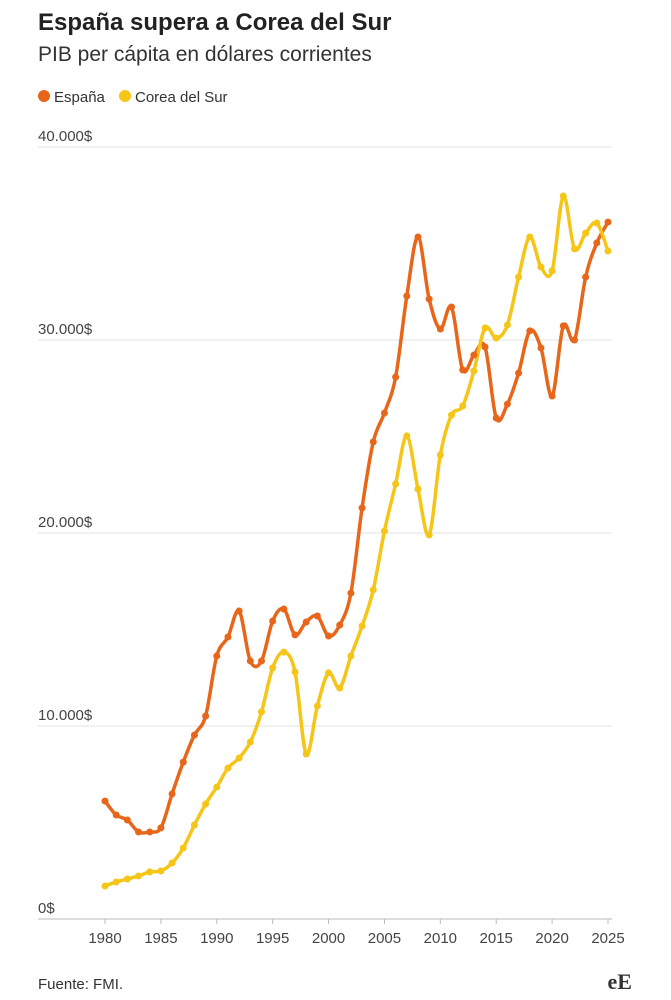 This screenshot has width=671, height=1000. What do you see at coordinates (65, 136) in the screenshot?
I see `y-tick-label: 40.000$` at bounding box center [65, 136].